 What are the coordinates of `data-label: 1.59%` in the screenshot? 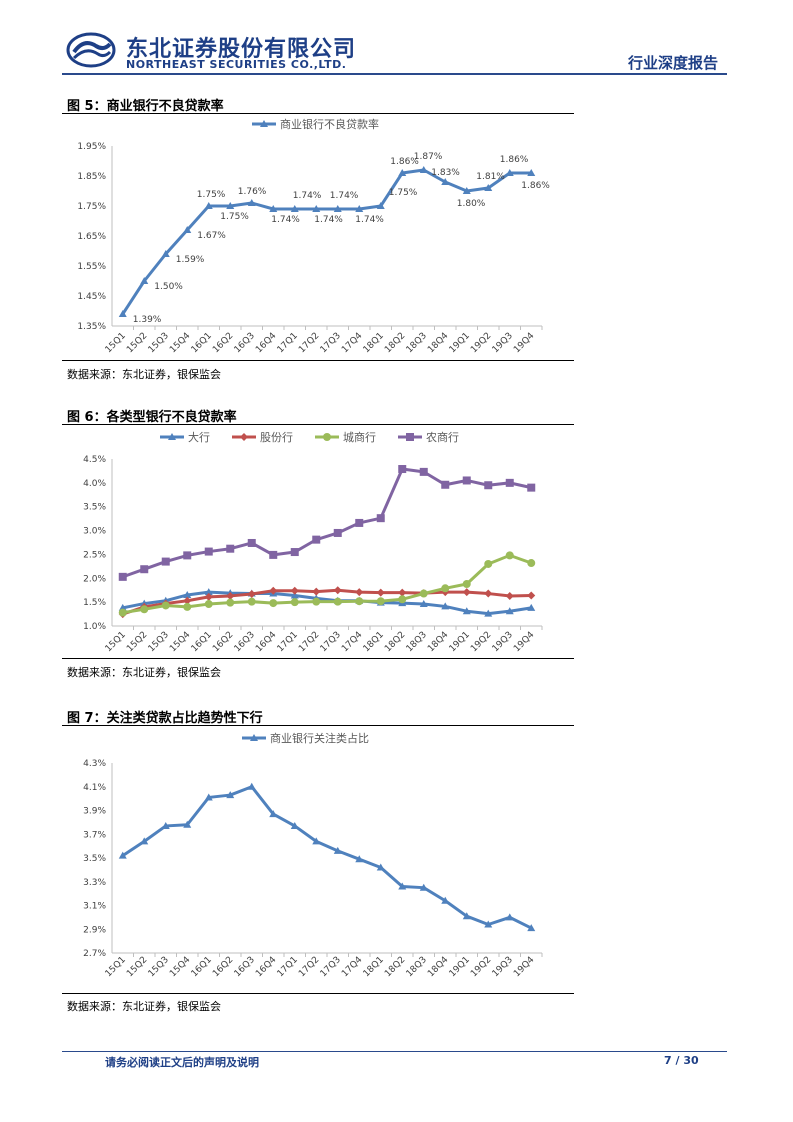 It's located at (190, 260).